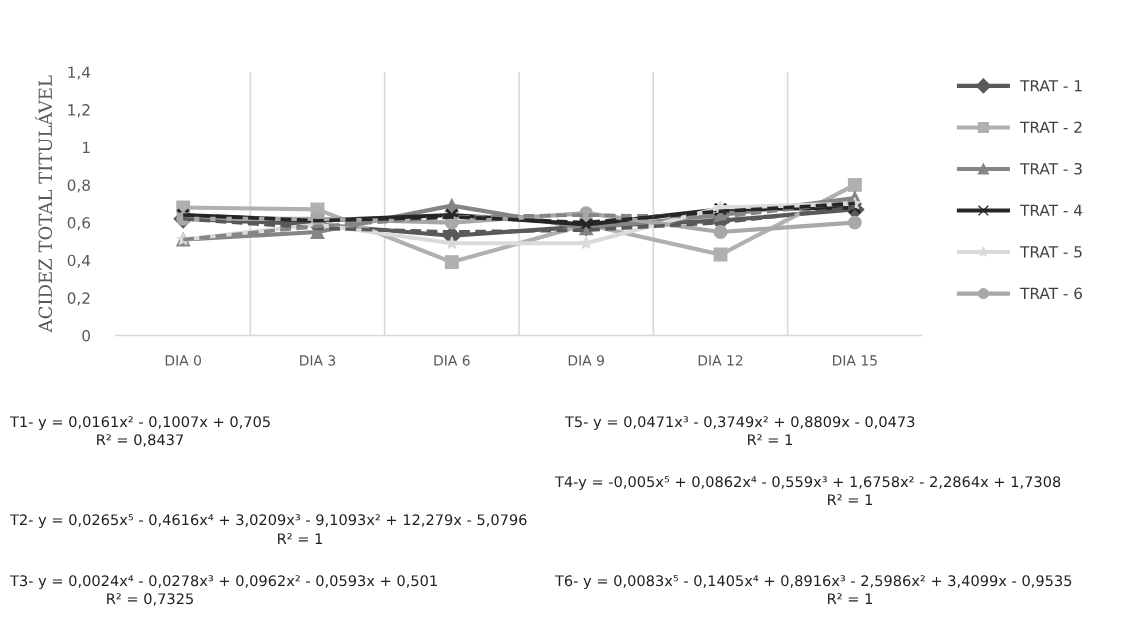 The height and width of the screenshot is (628, 1132). What do you see at coordinates (813, 582) in the screenshot?
I see `text: T6- y = 0,0083x⁵ - 0,1405x⁴ + 0,8916x³ - 2,5986x² + 3,4099x - 0,9535` at bounding box center [813, 582].